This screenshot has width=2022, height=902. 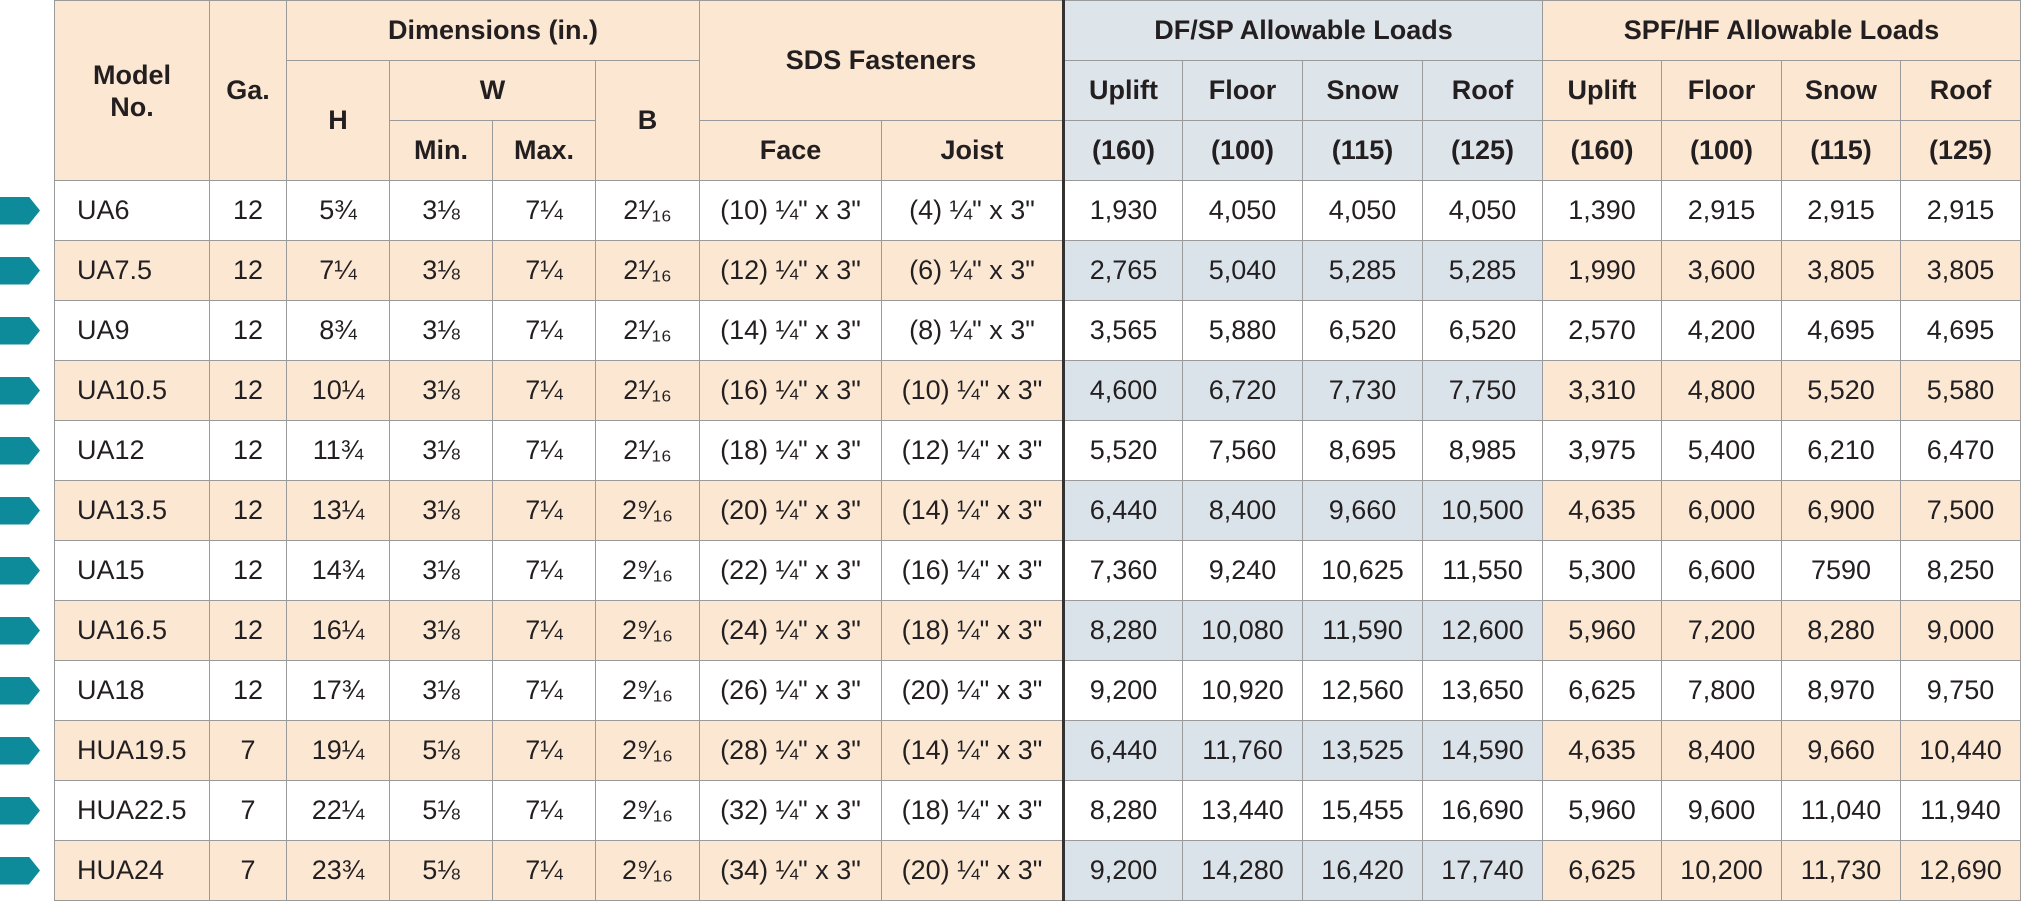 I want to click on table-cell: (12) ¼" x 3", so click(x=973, y=450).